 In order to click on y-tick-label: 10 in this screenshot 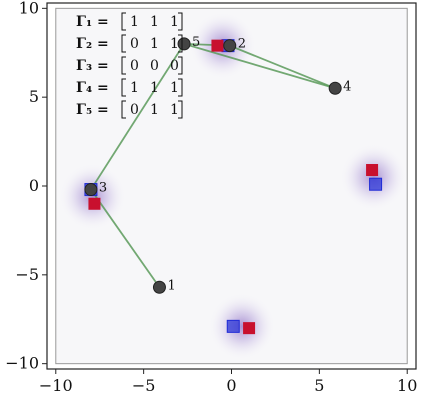, I will do `click(29, 8)`.